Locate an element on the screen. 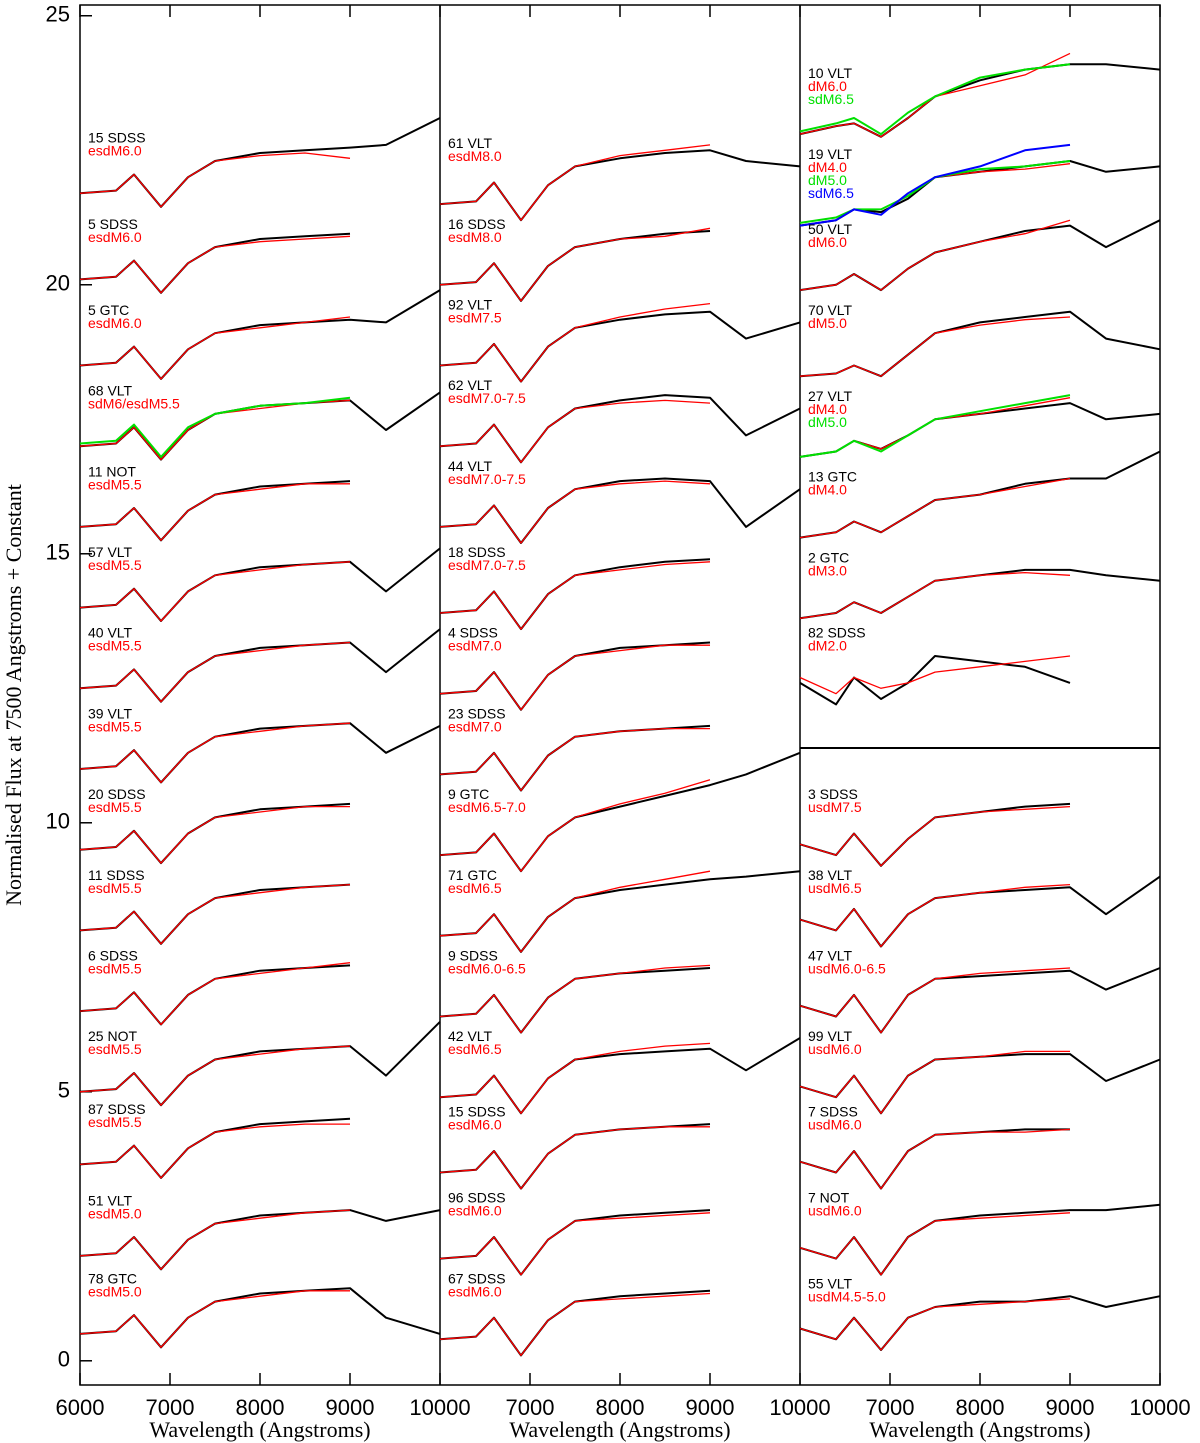 Image resolution: width=1200 pixels, height=1443 pixels. spectrum-label: 19 VLT is located at coordinates (830, 154).